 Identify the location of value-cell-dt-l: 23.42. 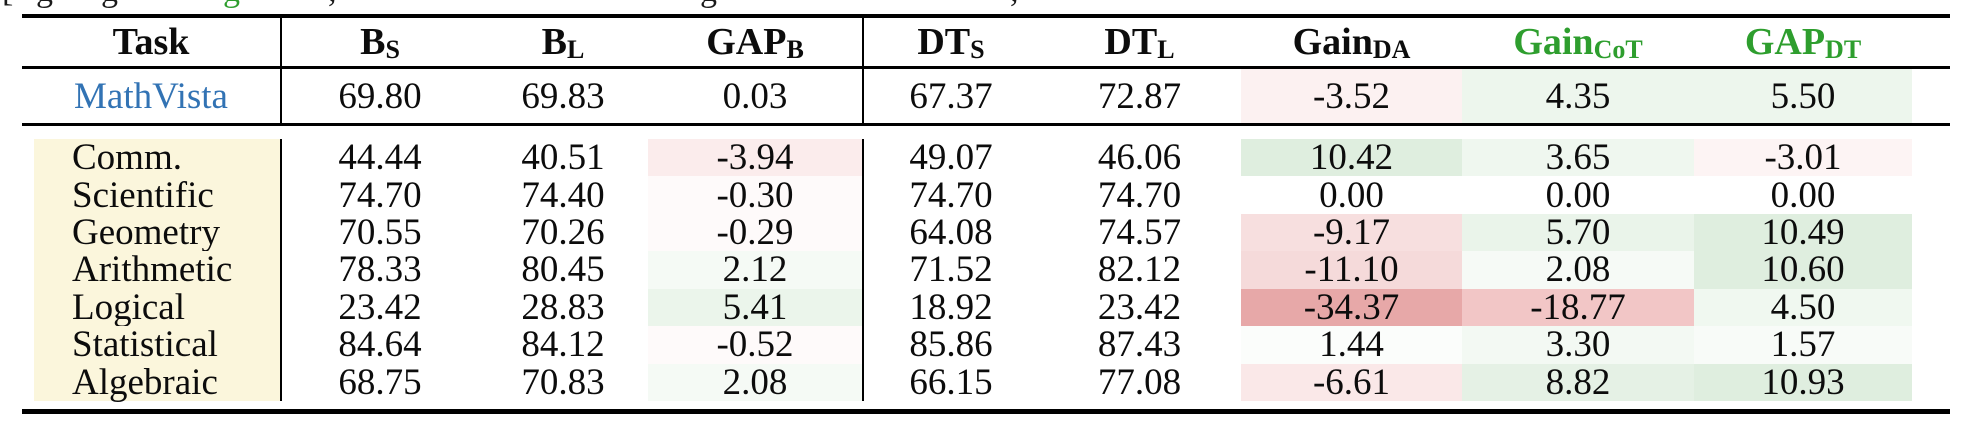
(1139, 307).